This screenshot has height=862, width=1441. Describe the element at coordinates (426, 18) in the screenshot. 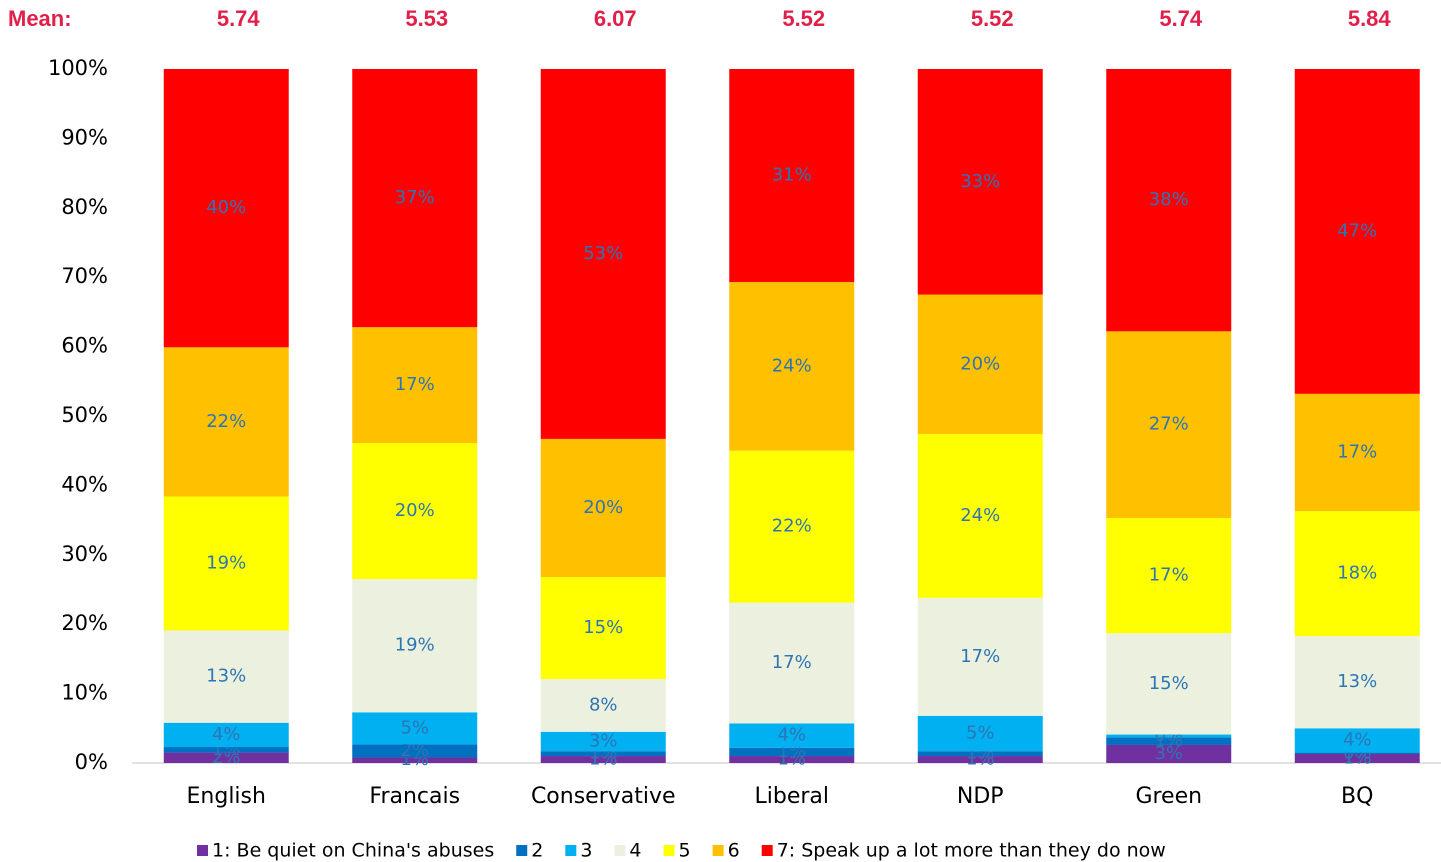

I see `mean-value: 5.53` at that location.